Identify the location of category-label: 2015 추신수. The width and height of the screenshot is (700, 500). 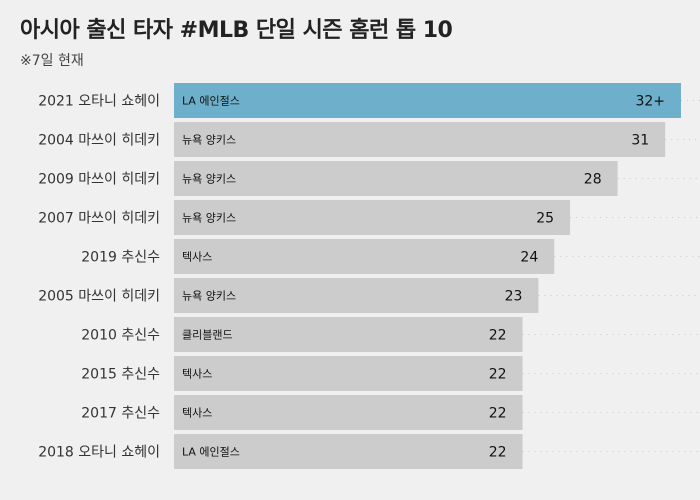
(120, 375).